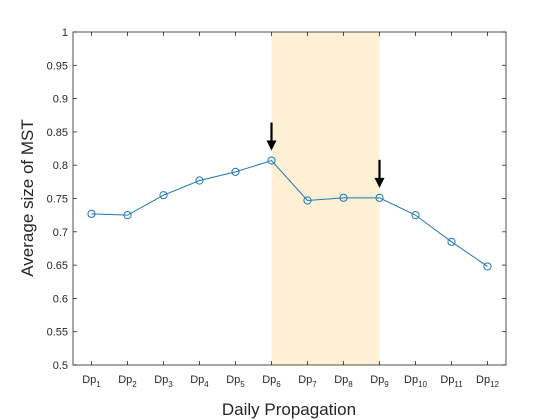 This screenshot has height=420, width=560. Describe the element at coordinates (60, 100) in the screenshot. I see `y-tick-label: 0.9` at that location.